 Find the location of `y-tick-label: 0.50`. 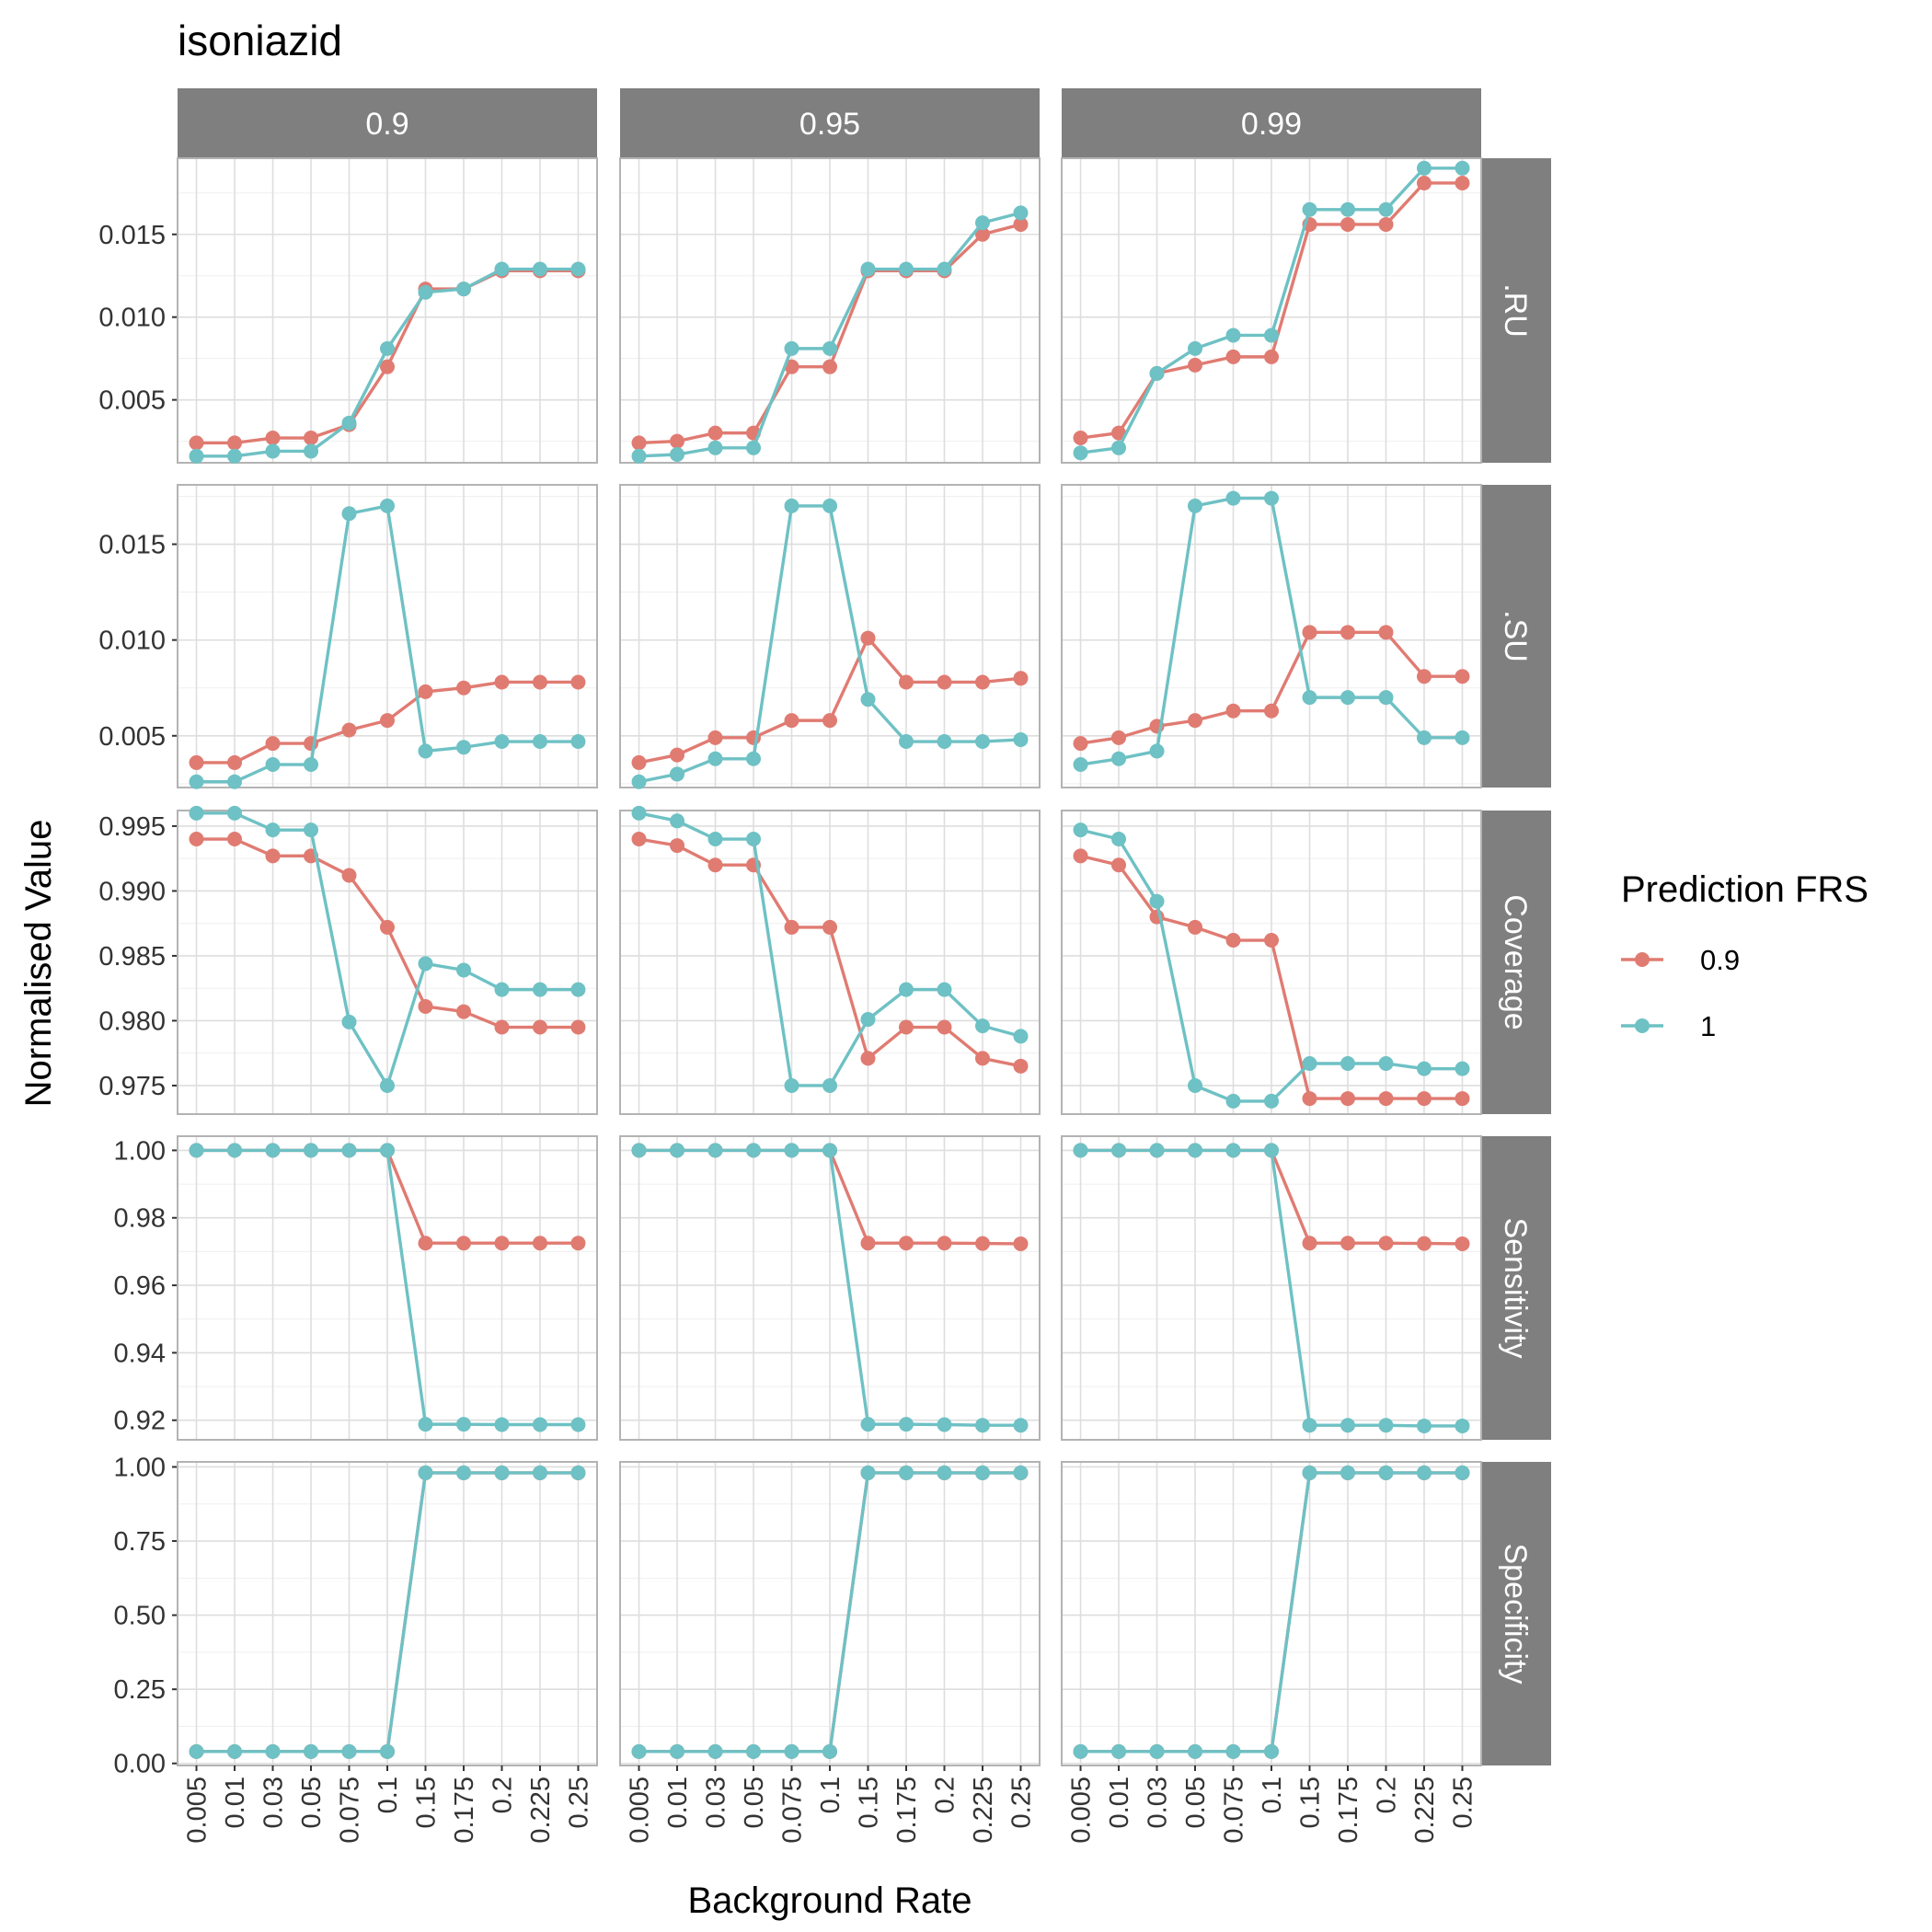

y-tick-label: 0.50 is located at coordinates (140, 1616).